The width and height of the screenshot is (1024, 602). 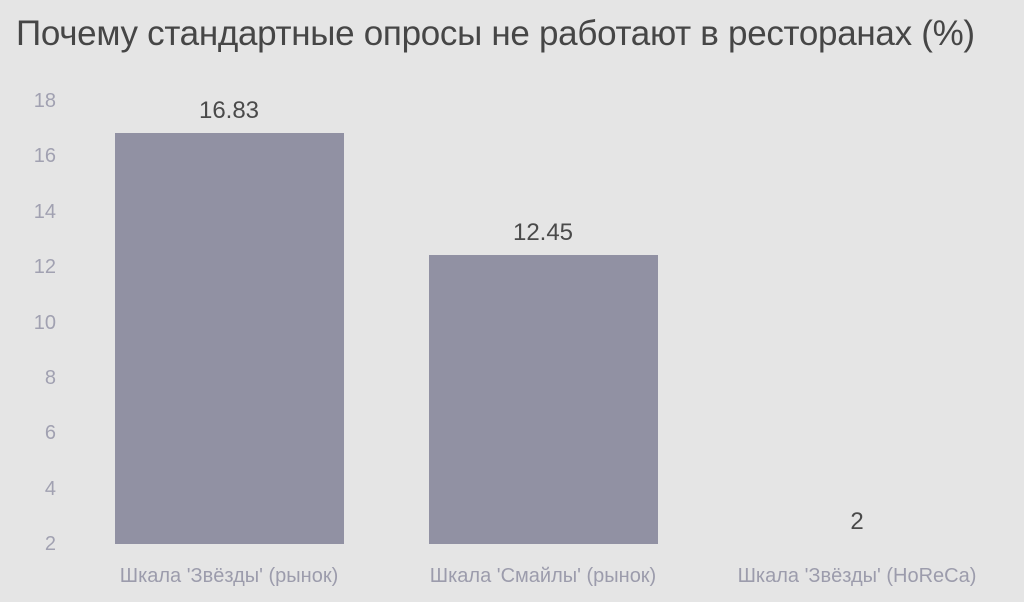 What do you see at coordinates (44, 211) in the screenshot?
I see `y-tick-label: 14` at bounding box center [44, 211].